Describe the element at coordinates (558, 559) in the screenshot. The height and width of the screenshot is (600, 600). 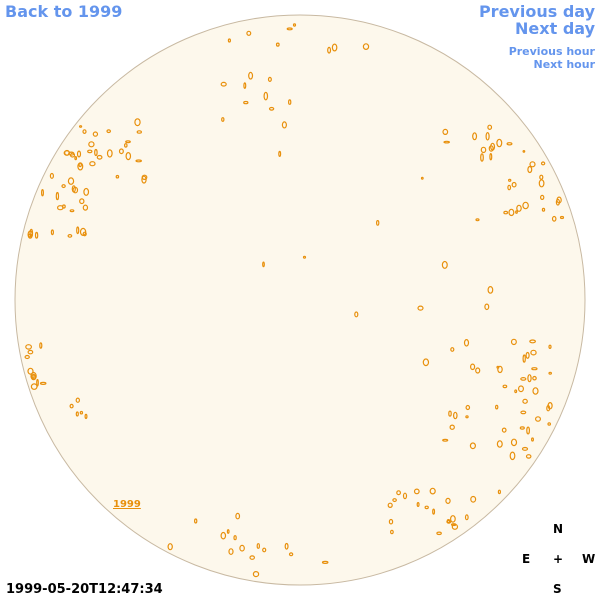
I see `compass-center: +` at that location.